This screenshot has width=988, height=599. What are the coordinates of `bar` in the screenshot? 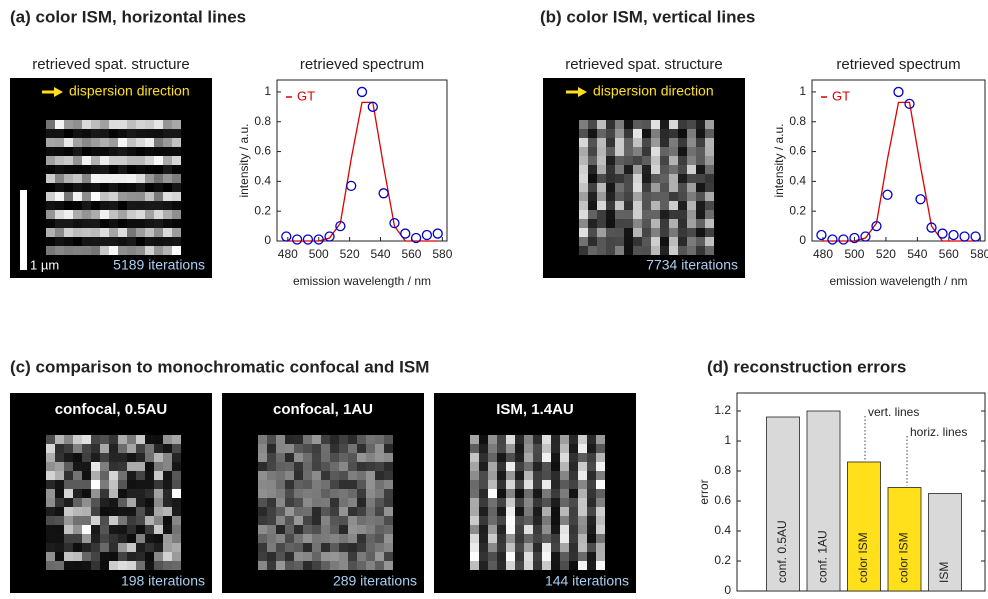 It's located at (823, 501).